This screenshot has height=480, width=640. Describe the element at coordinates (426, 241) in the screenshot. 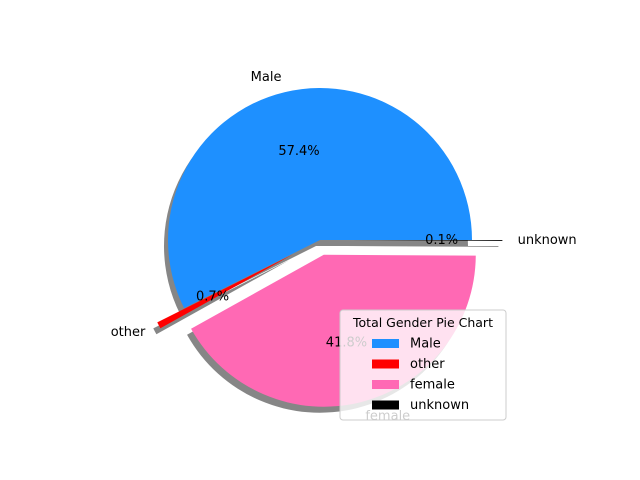

I see `slice-unknown` at that location.